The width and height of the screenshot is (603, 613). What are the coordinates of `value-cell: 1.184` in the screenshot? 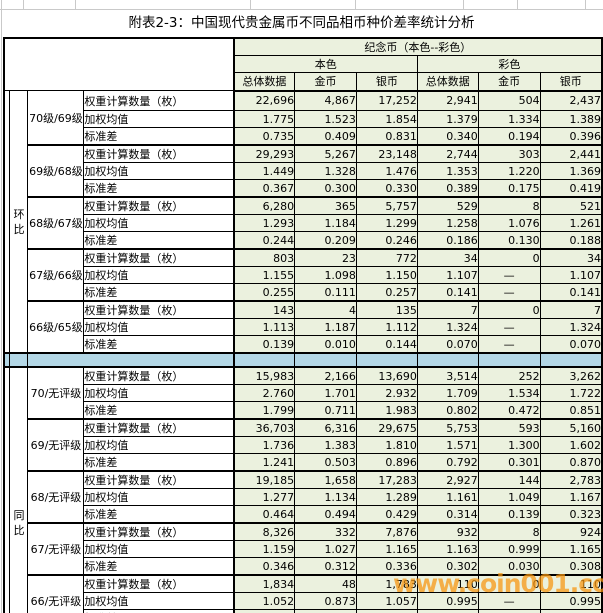 It's located at (325, 223).